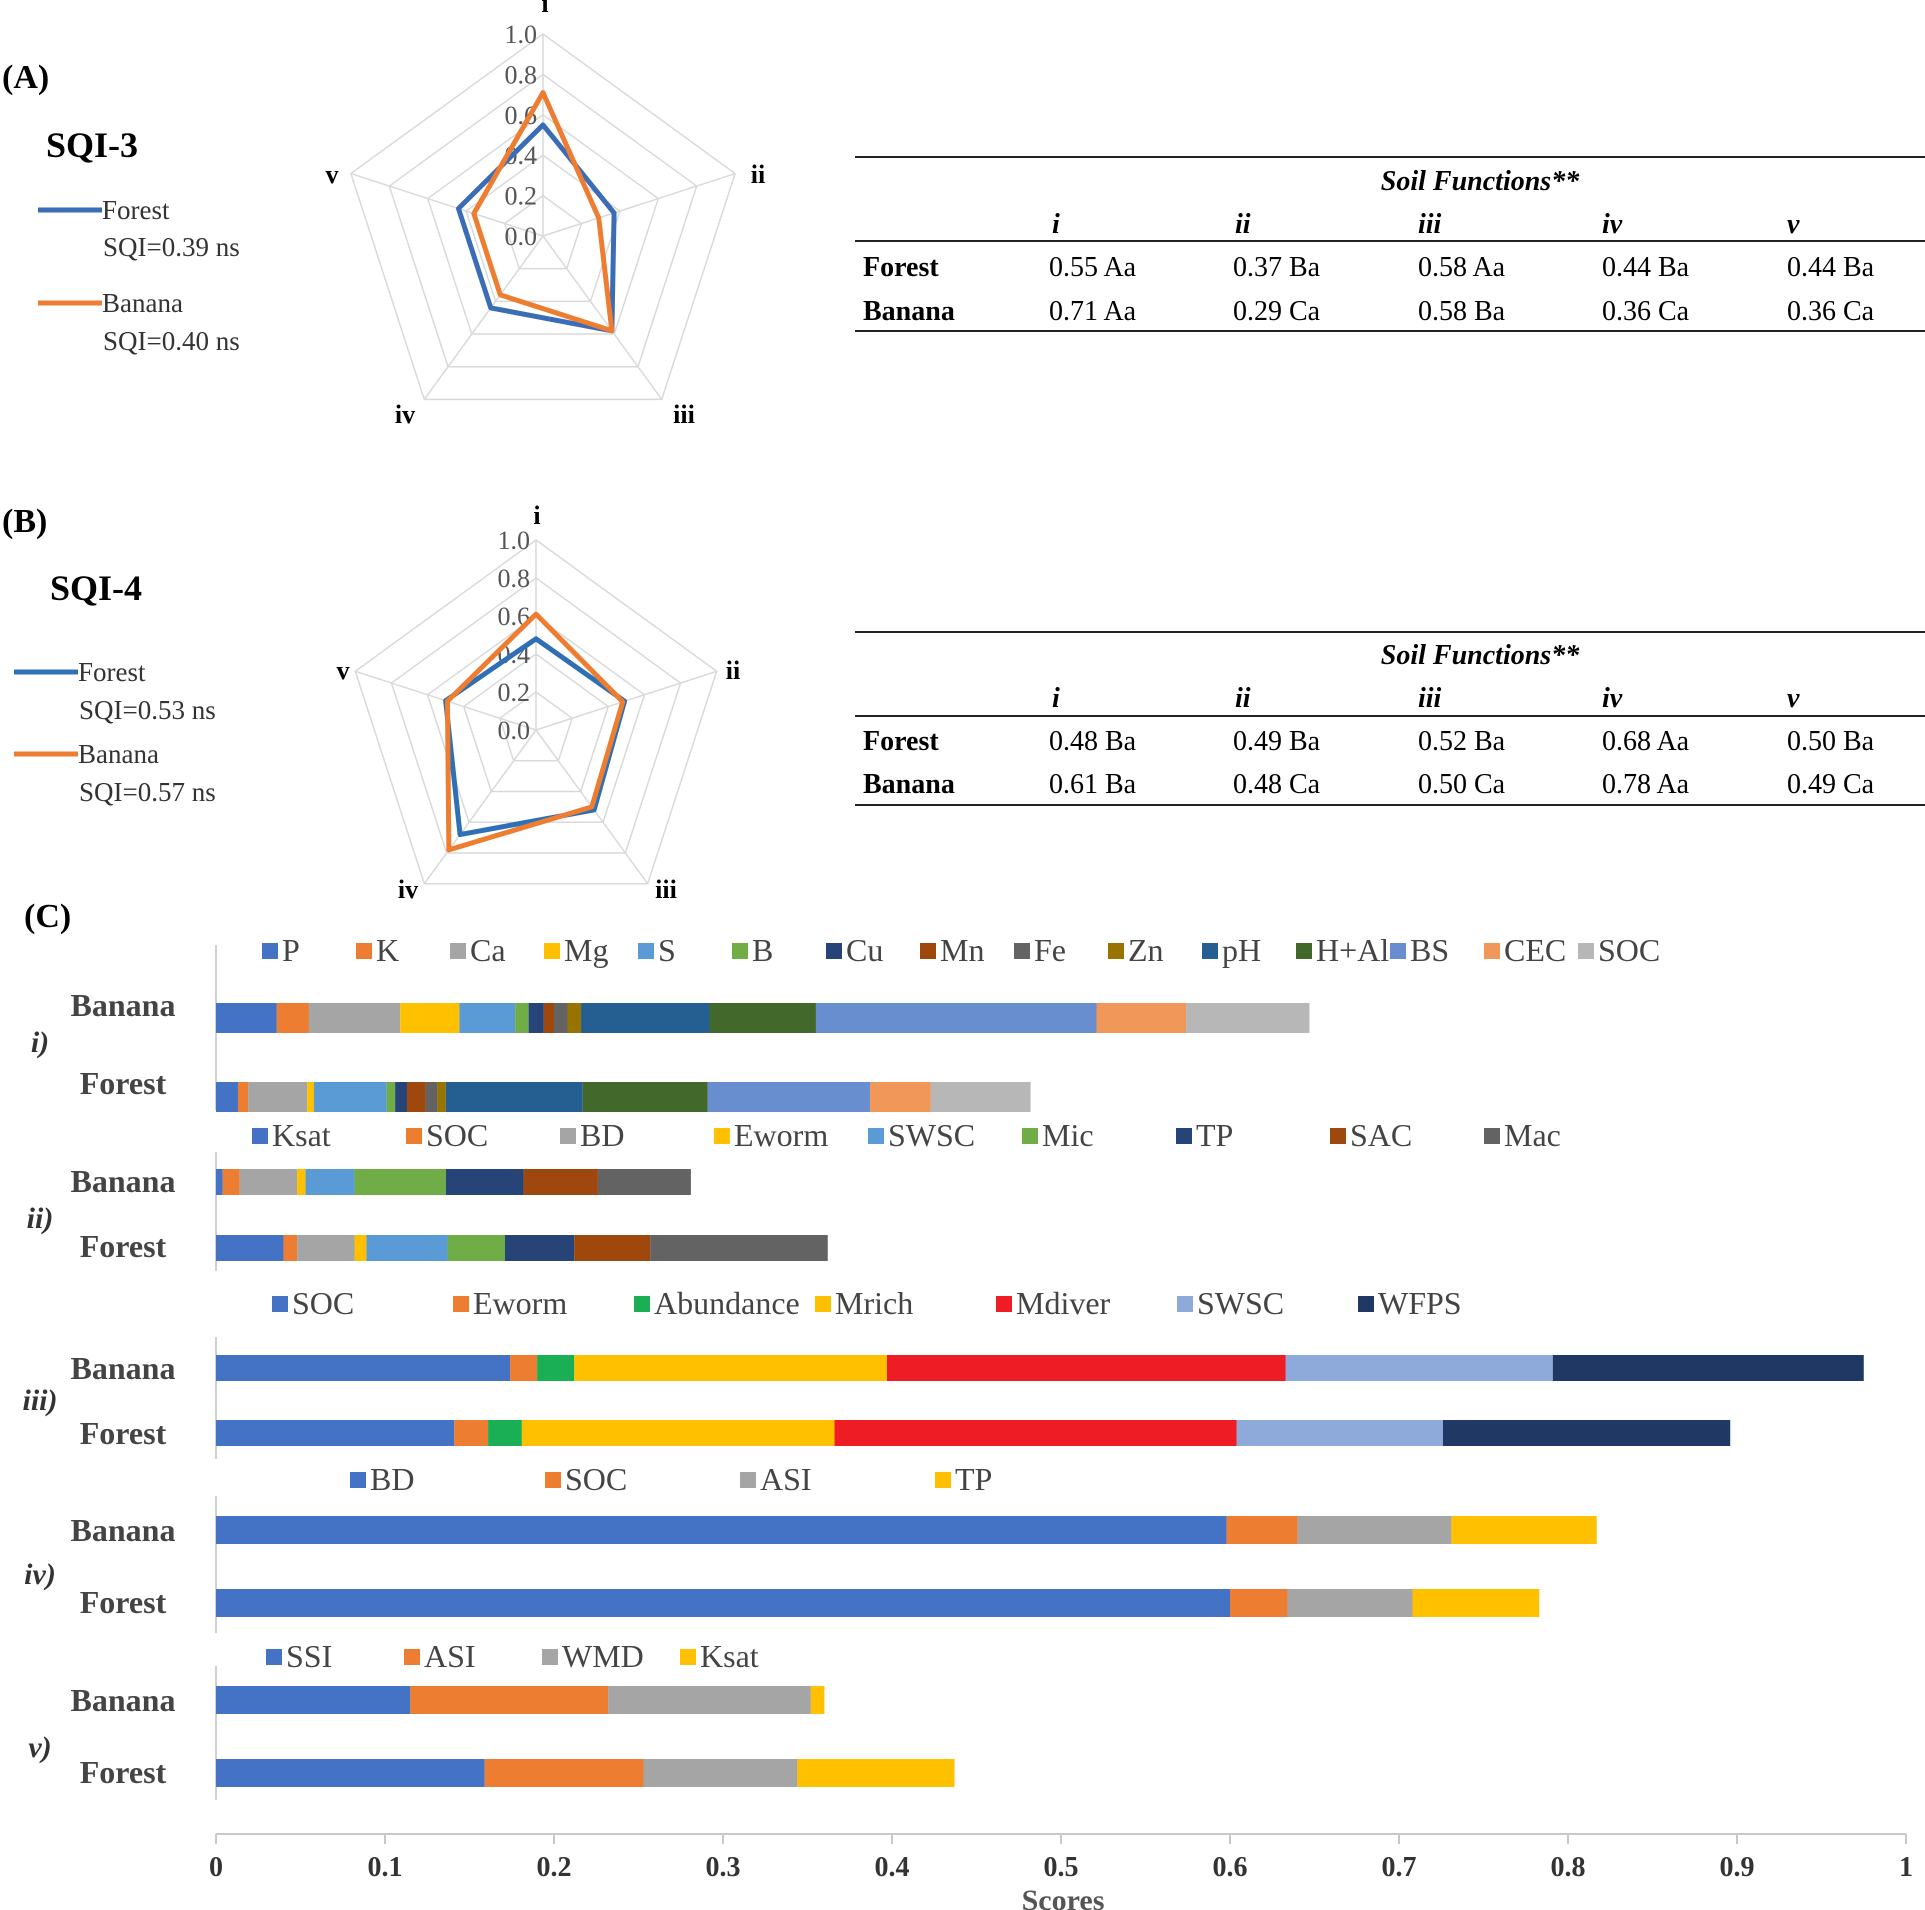  I want to click on bar-segment-banana-mrich, so click(730, 1368).